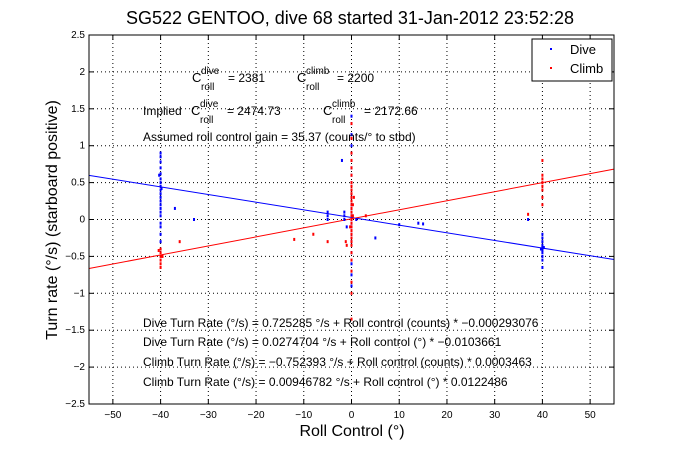  I want to click on implied-c-roll-dive: C dive roll = 2474.73, so click(236, 112).